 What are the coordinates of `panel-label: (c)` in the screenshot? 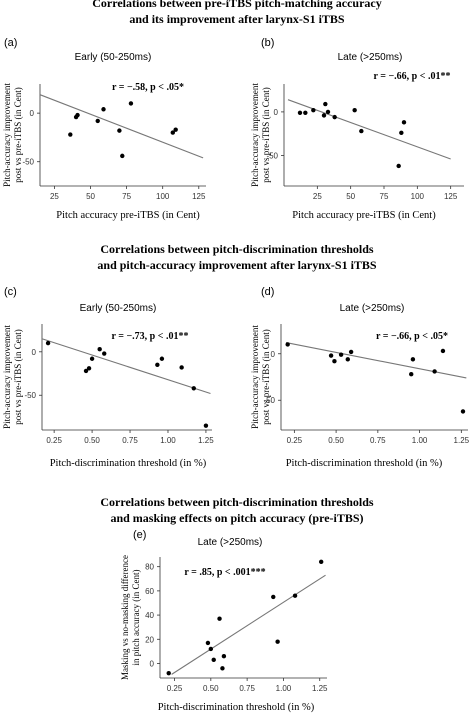 It's located at (10, 292).